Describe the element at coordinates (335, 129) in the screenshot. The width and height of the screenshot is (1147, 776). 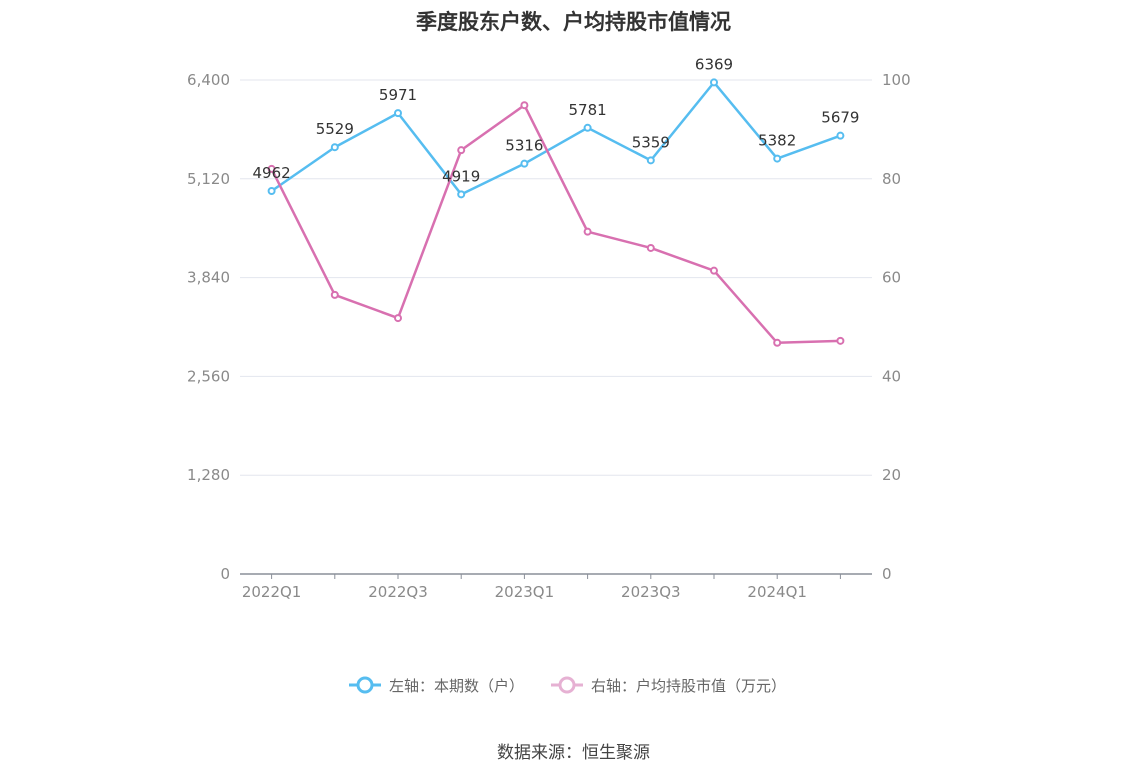
I see `data-label: 5529` at that location.